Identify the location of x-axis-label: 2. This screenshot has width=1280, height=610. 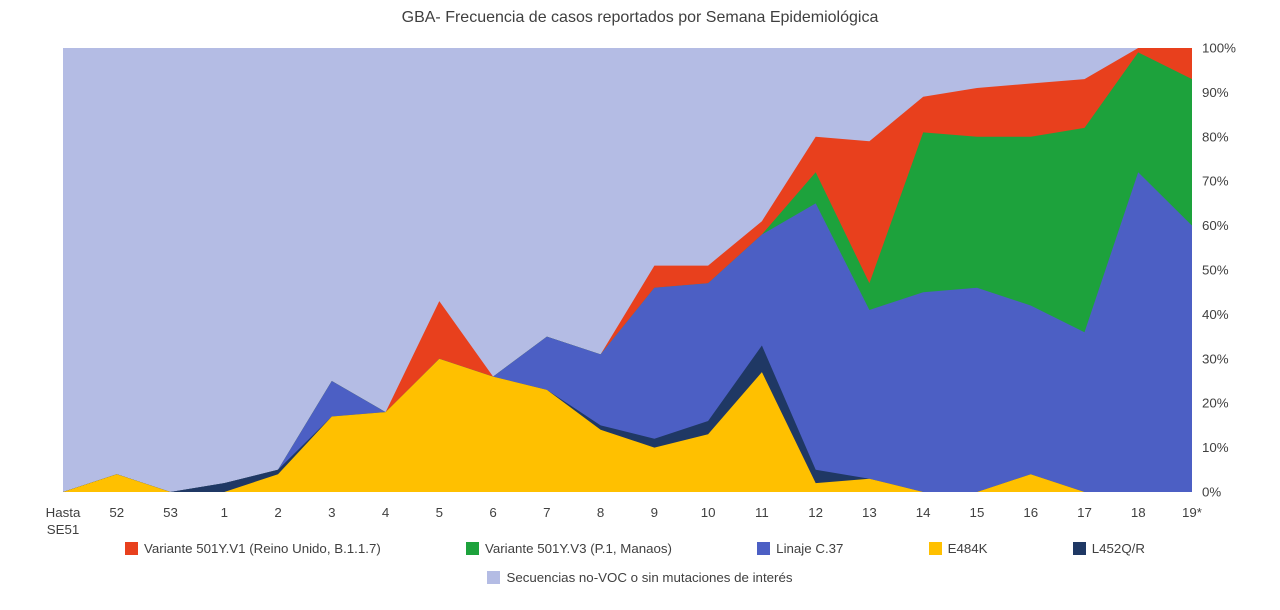
(277, 512).